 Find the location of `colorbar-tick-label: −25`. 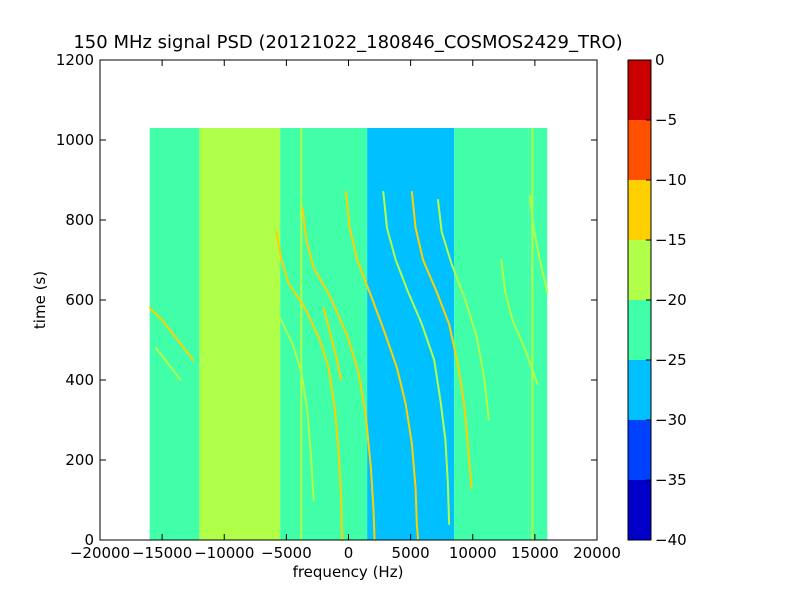

colorbar-tick-label: −25 is located at coordinates (671, 360).